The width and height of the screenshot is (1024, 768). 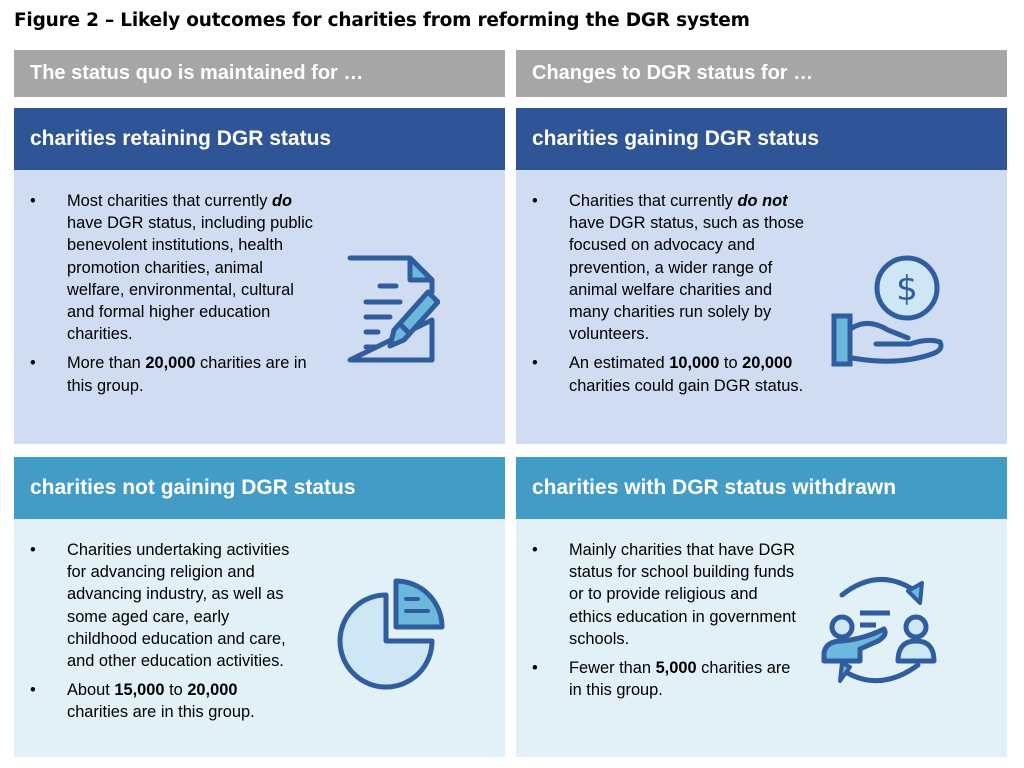 What do you see at coordinates (653, 201) in the screenshot?
I see `bullet-text: Charities that currently` at bounding box center [653, 201].